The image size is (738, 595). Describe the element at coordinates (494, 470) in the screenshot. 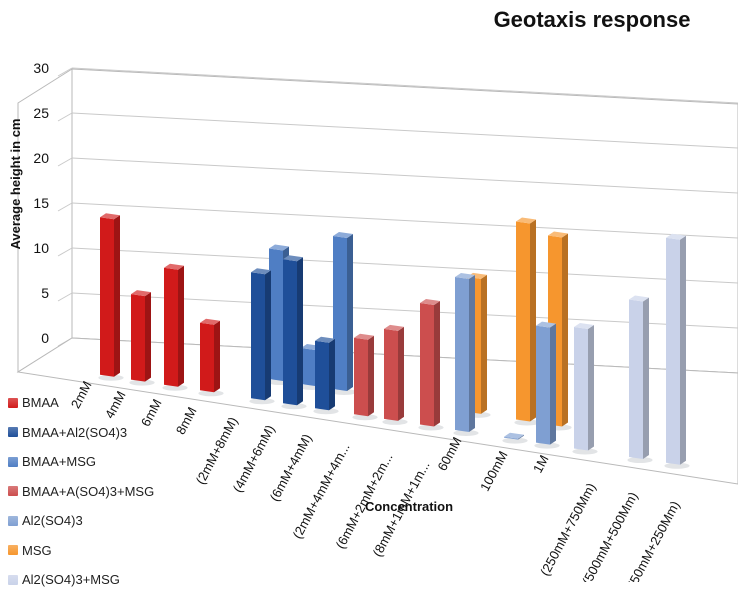

I see `x-tick-label: 100mM` at that location.